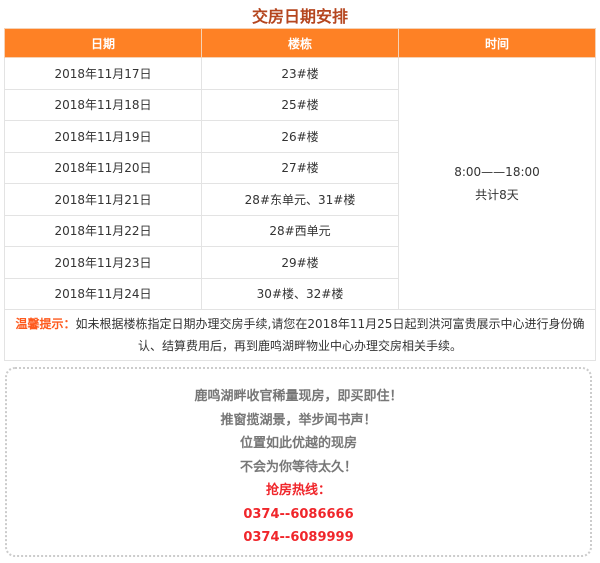 This screenshot has width=600, height=563. I want to click on tip-label: 温馨提示：, so click(45, 324).